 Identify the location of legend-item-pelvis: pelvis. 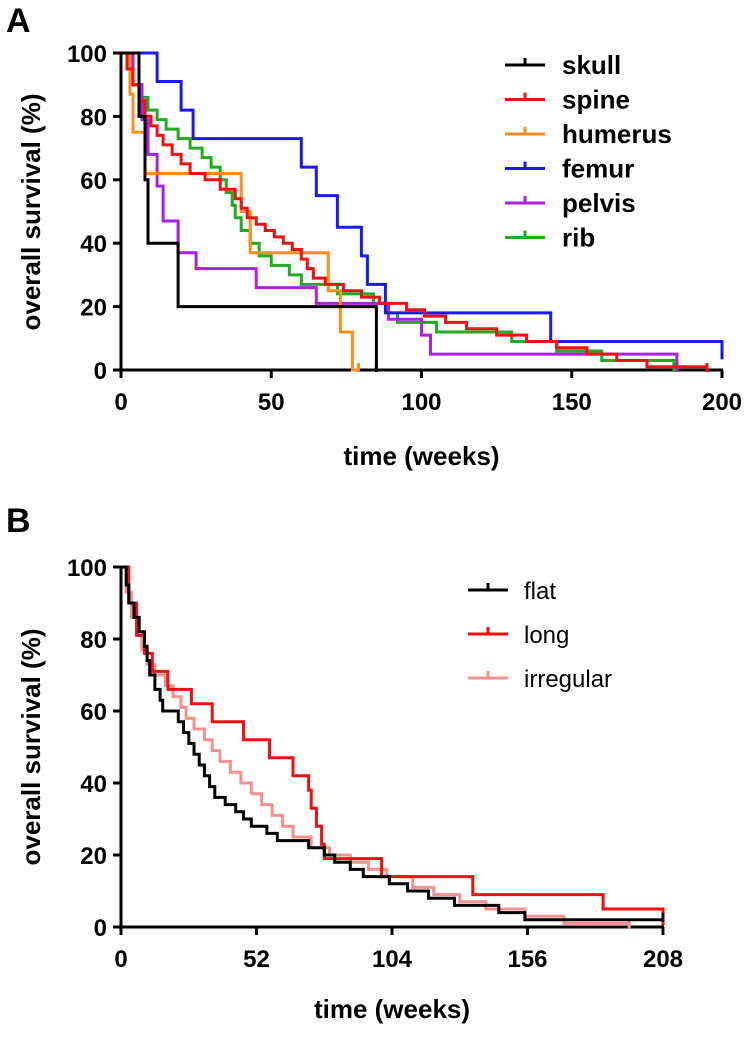
(570, 203).